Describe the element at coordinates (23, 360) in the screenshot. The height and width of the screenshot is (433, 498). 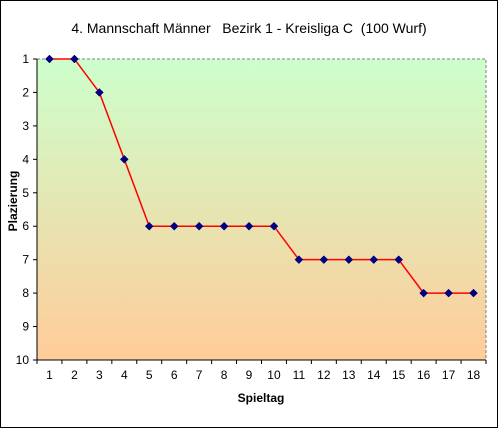
I see `y-tick-label: 10` at that location.